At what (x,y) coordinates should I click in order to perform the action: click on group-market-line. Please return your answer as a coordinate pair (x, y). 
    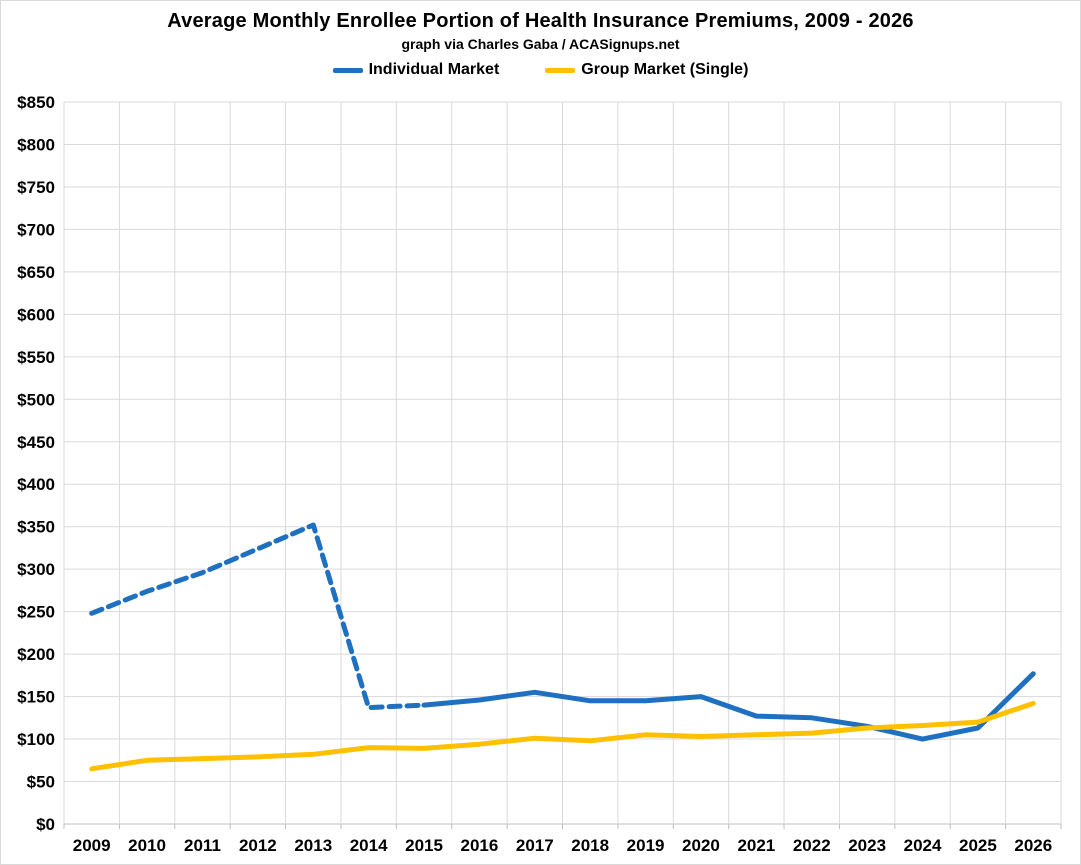
    Looking at the image, I should click on (562, 736).